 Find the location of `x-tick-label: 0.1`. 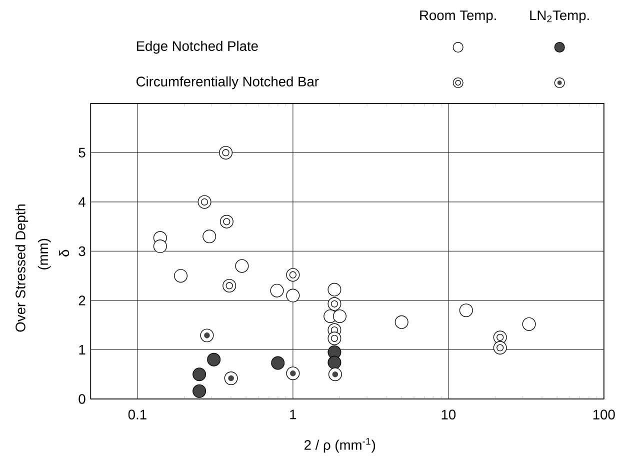

x-tick-label: 0.1 is located at coordinates (137, 415).